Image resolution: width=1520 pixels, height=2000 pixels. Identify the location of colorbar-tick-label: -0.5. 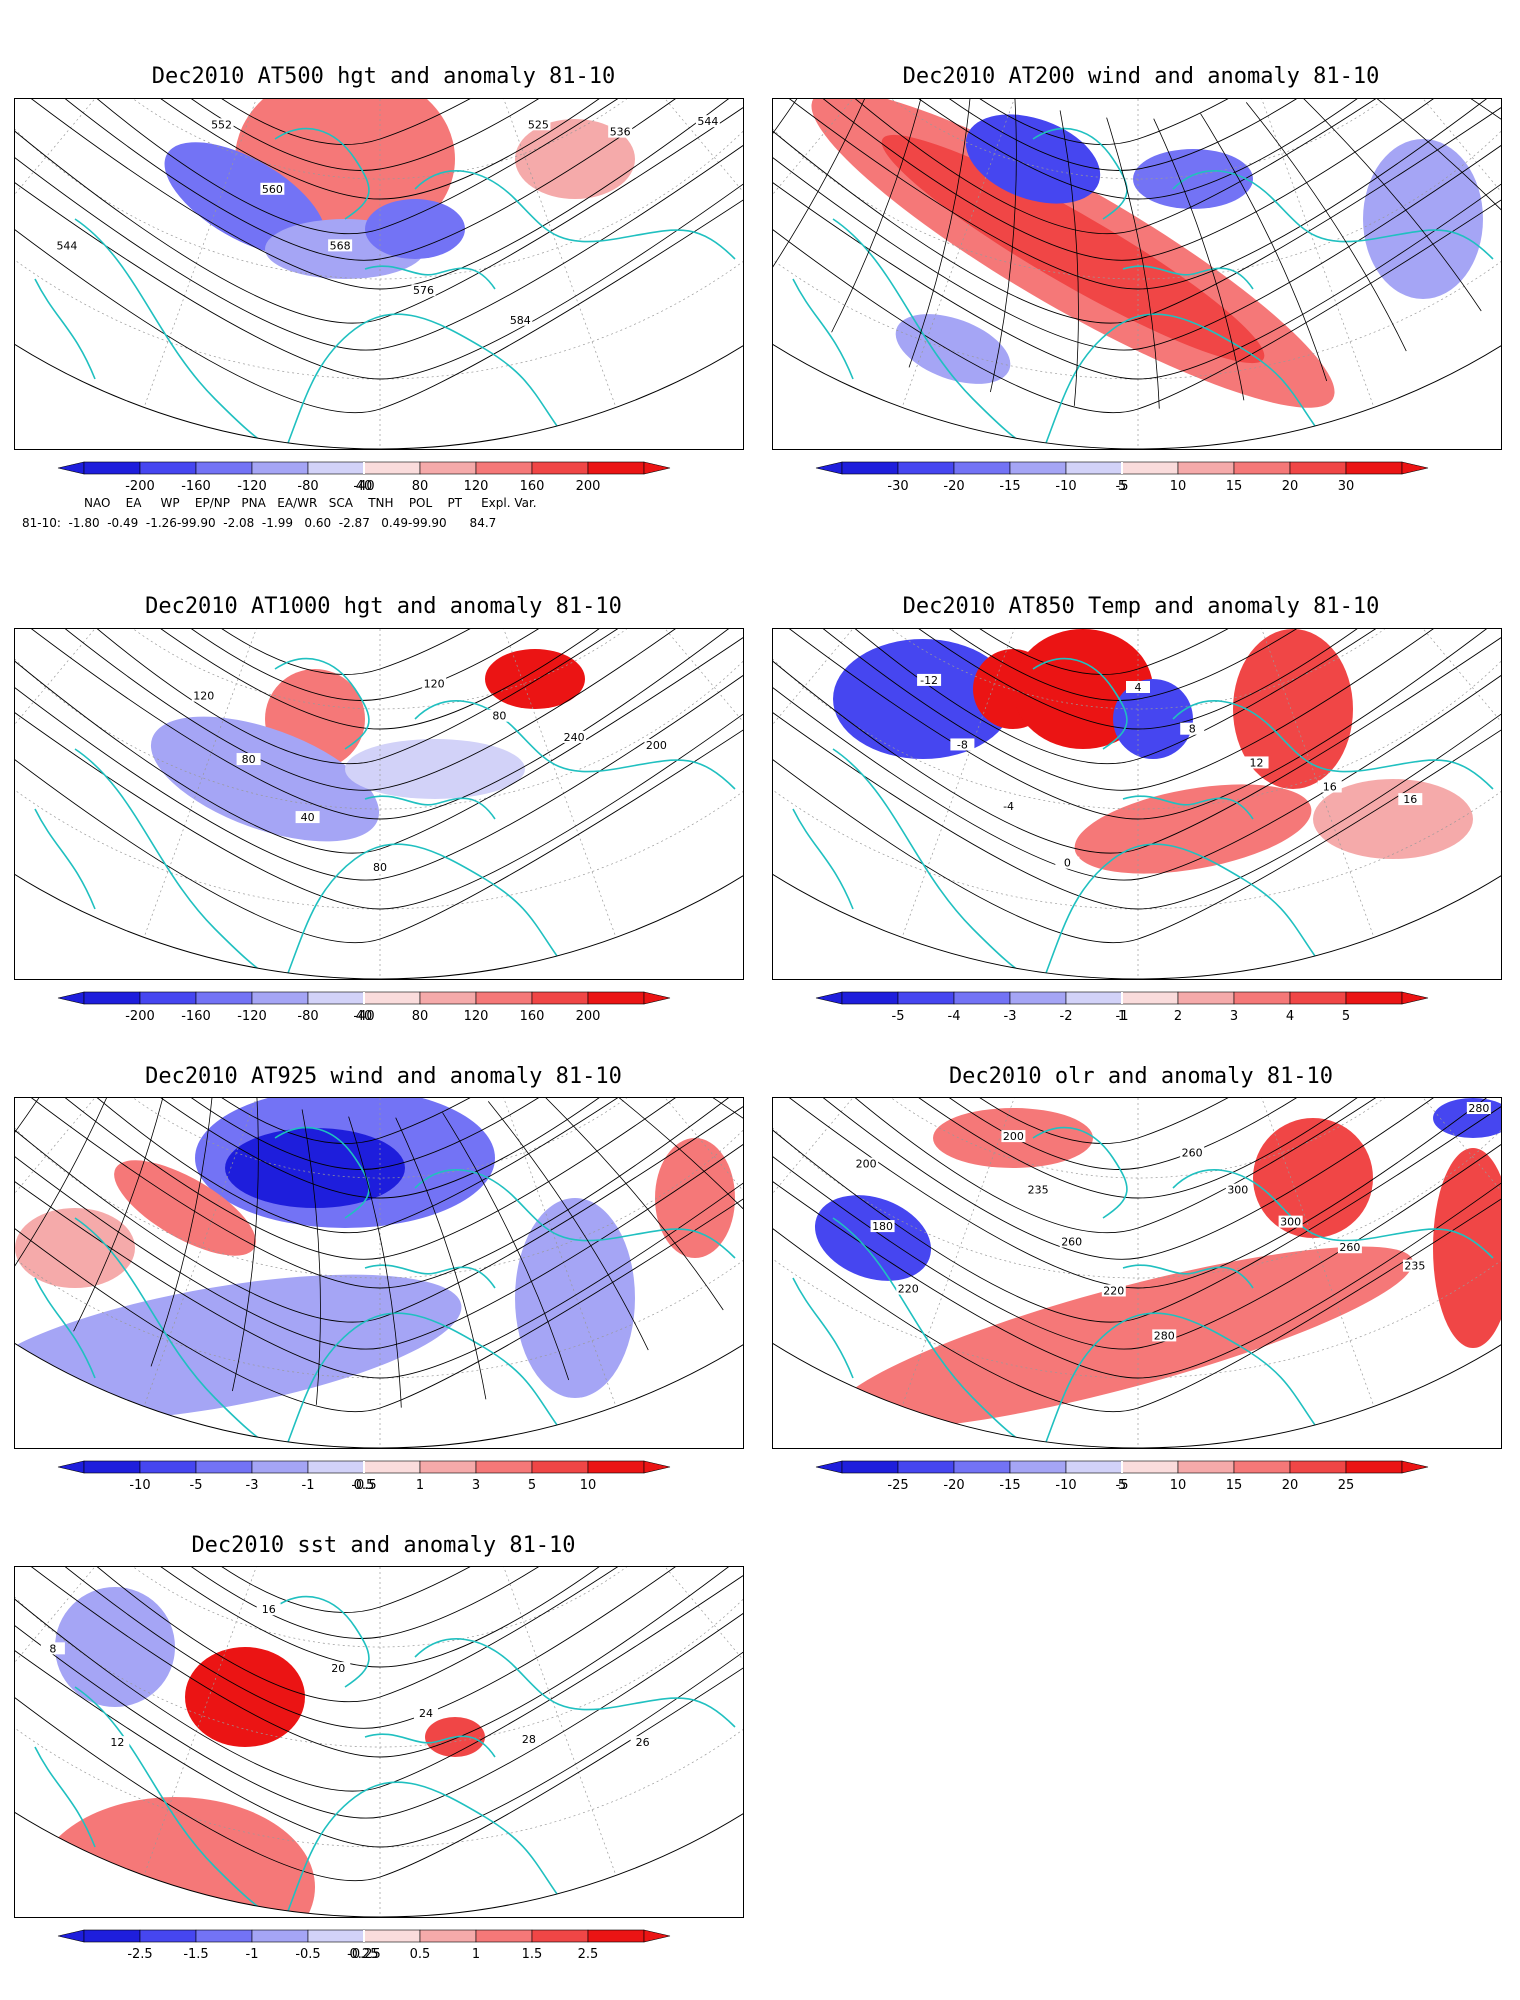
(307, 1954).